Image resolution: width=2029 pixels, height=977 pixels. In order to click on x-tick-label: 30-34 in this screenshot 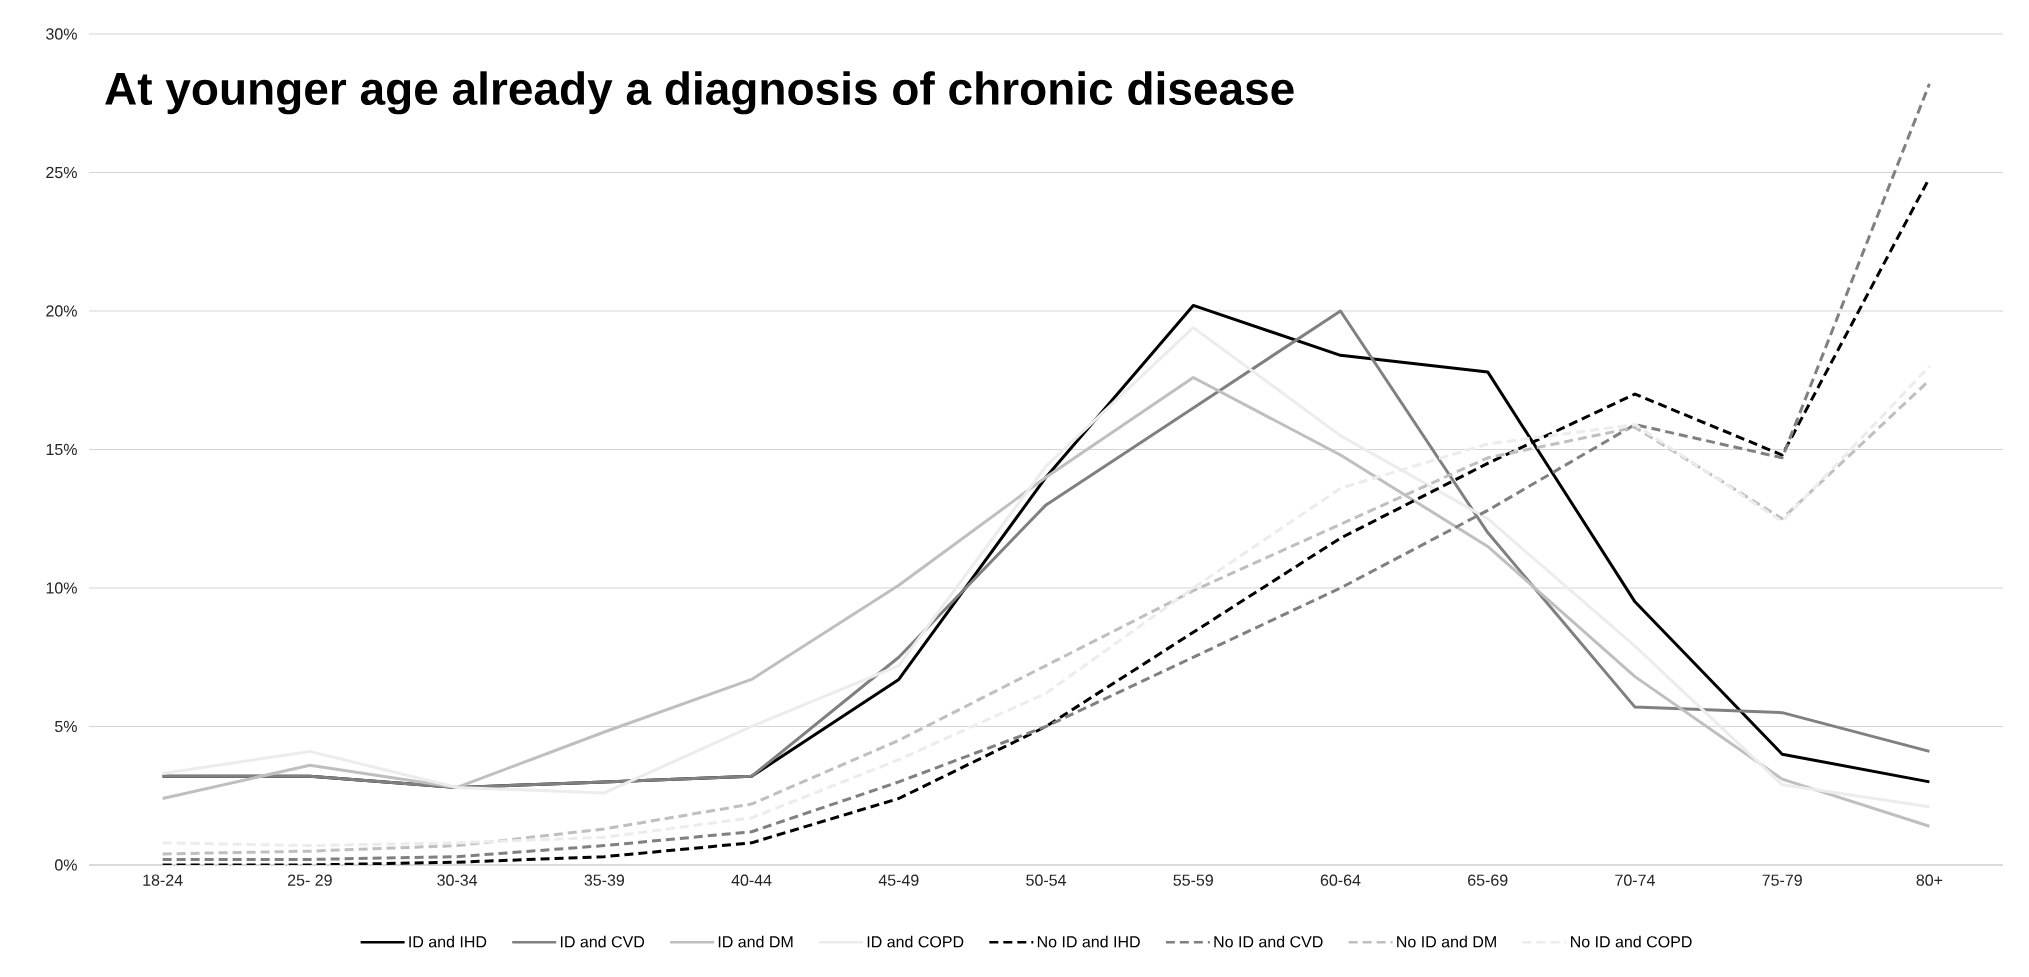, I will do `click(457, 880)`.